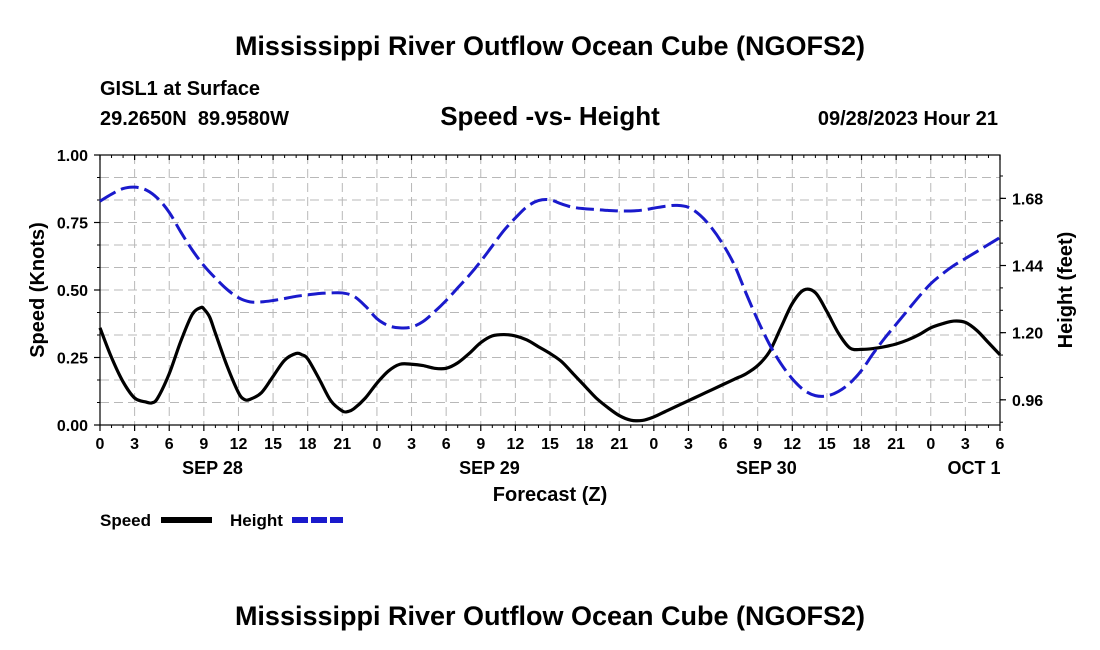 The width and height of the screenshot is (1100, 650). What do you see at coordinates (180, 89) in the screenshot?
I see `station-label: GISL1 at Surface` at bounding box center [180, 89].